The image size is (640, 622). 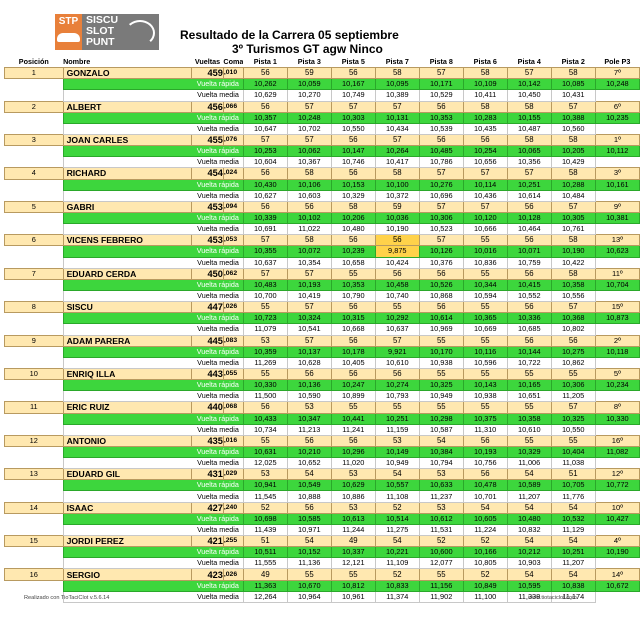 What do you see at coordinates (573, 128) in the screenshot?
I see `avg-lap-time: 10,560` at bounding box center [573, 128].